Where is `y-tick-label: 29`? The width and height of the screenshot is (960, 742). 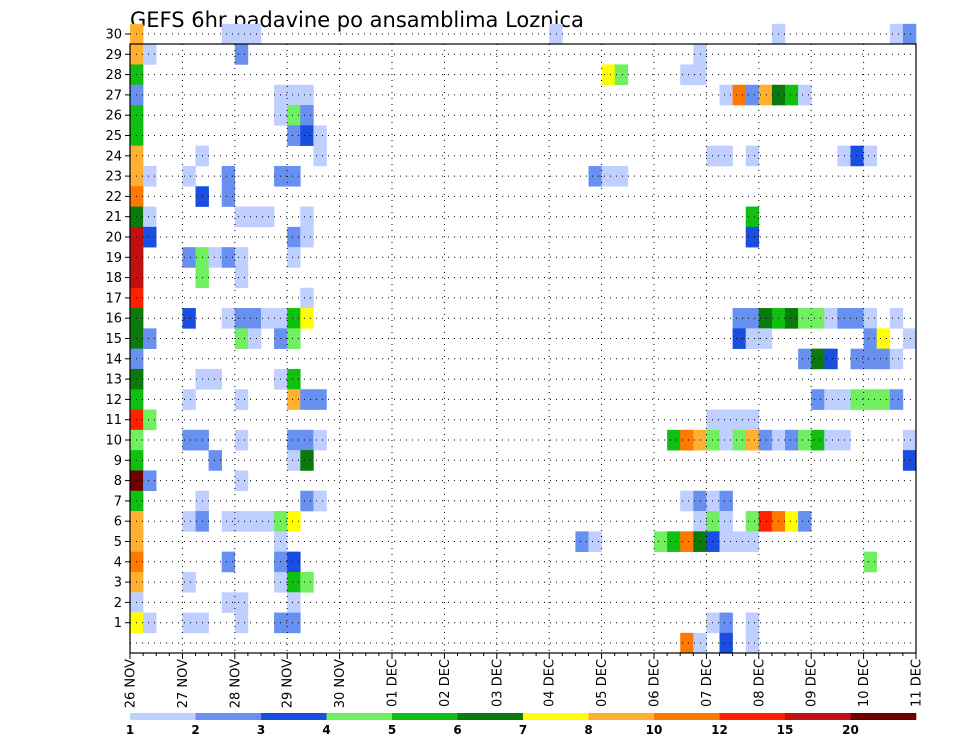 y-tick-label: 29 is located at coordinates (113, 55).